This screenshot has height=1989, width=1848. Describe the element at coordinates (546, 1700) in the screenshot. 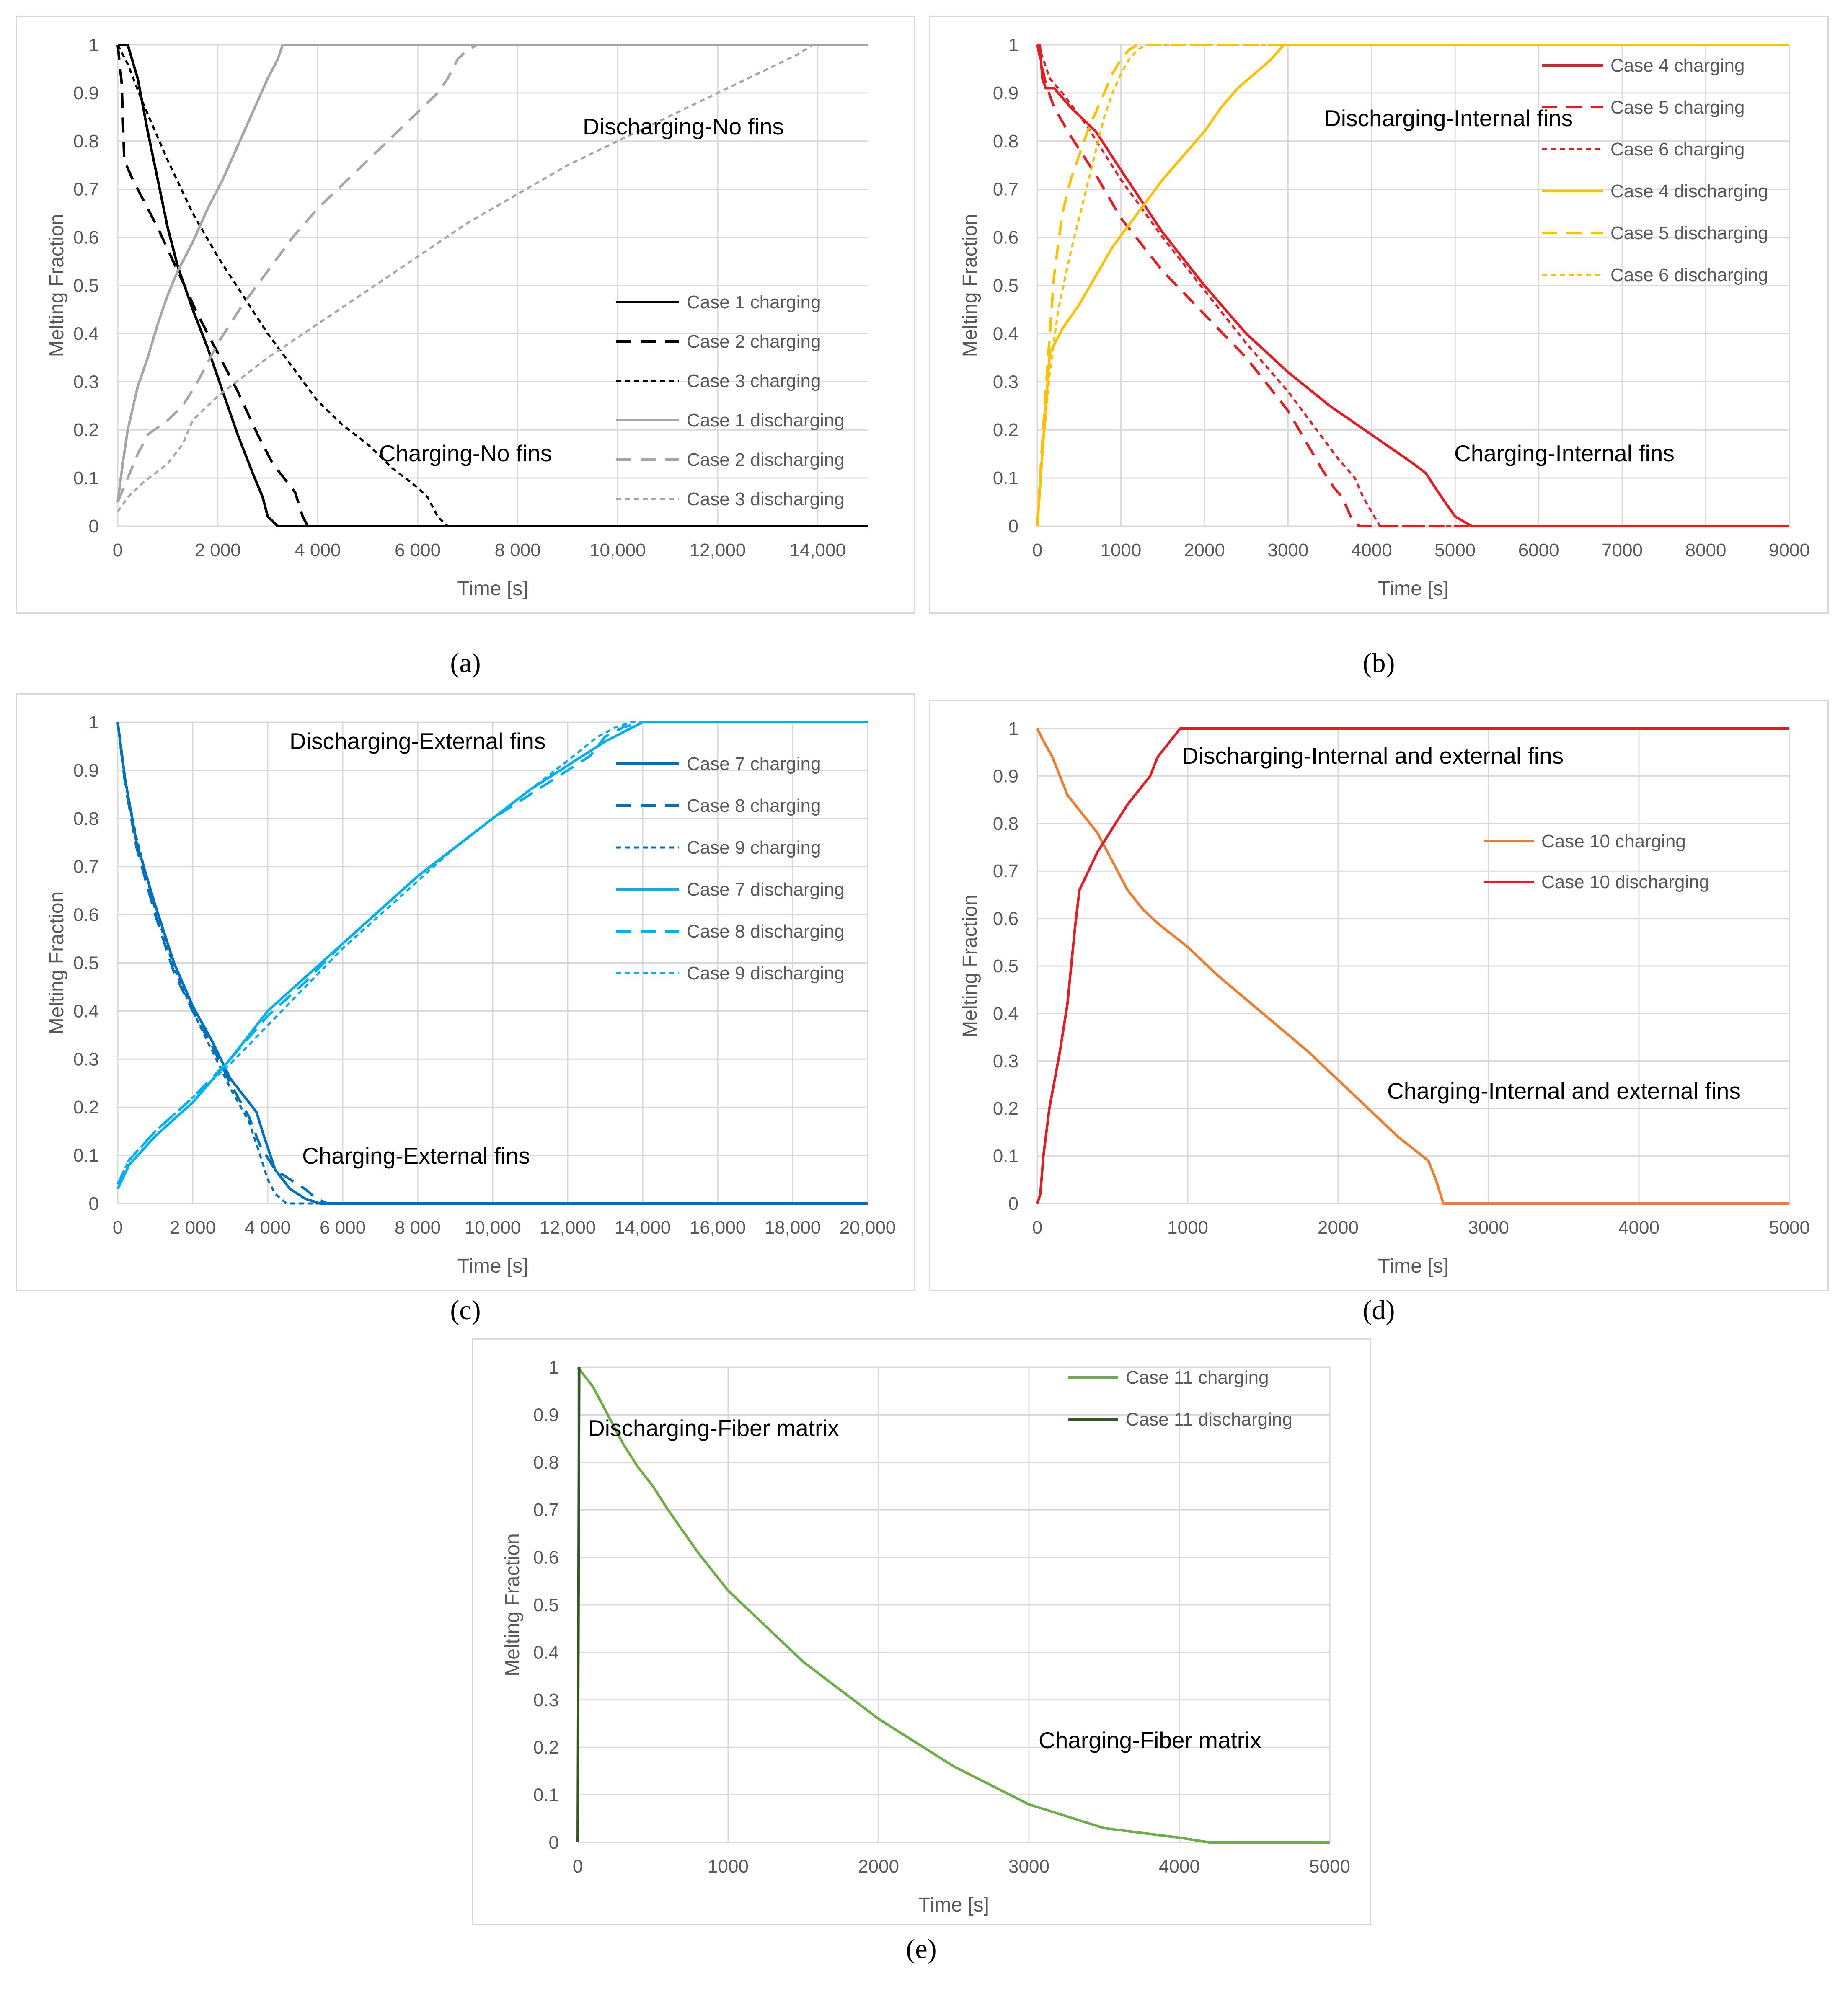

I see `y-tick-label: 0.3` at that location.